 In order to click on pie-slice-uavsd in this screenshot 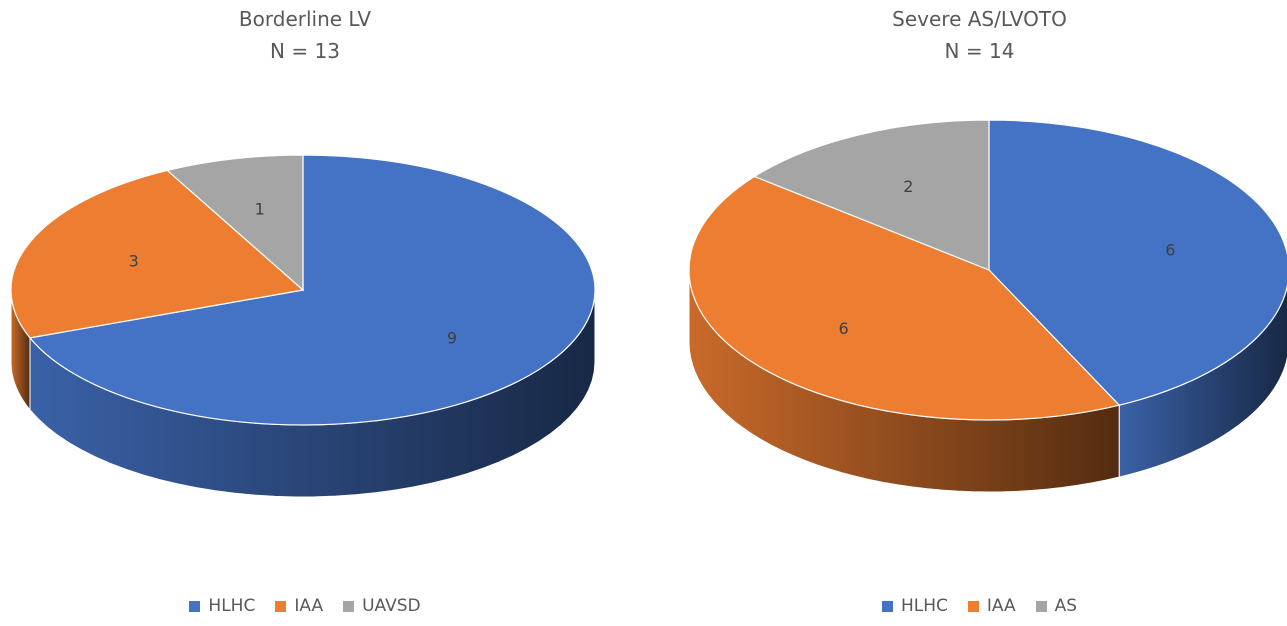, I will do `click(235, 223)`.